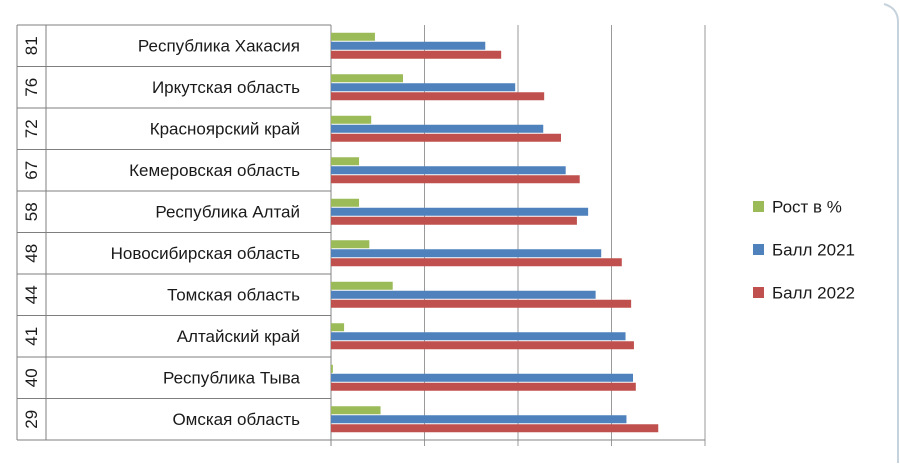 This screenshot has height=468, width=900. Describe the element at coordinates (31, 294) in the screenshot. I see `category-rank: 44` at that location.